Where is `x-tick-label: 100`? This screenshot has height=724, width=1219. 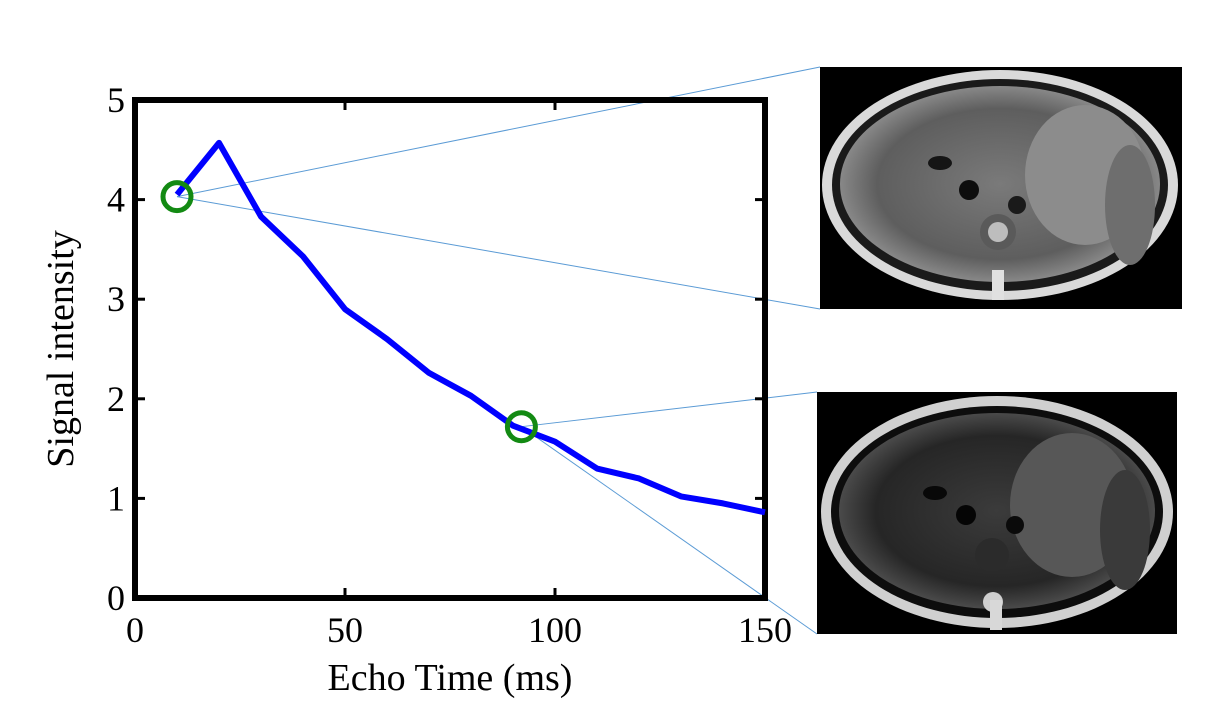 x-tick-label: 100 is located at coordinates (555, 630).